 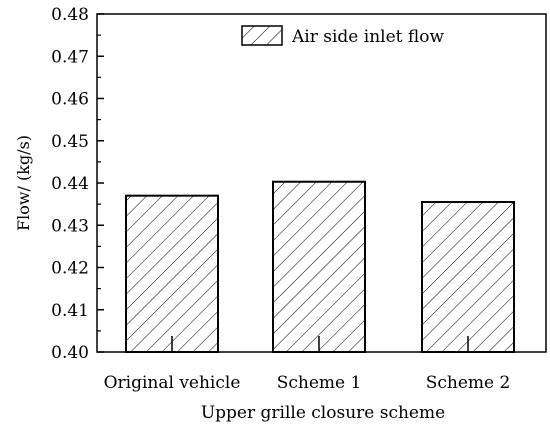 What do you see at coordinates (319, 383) in the screenshot?
I see `x-tick-label: Scheme 1` at bounding box center [319, 383].